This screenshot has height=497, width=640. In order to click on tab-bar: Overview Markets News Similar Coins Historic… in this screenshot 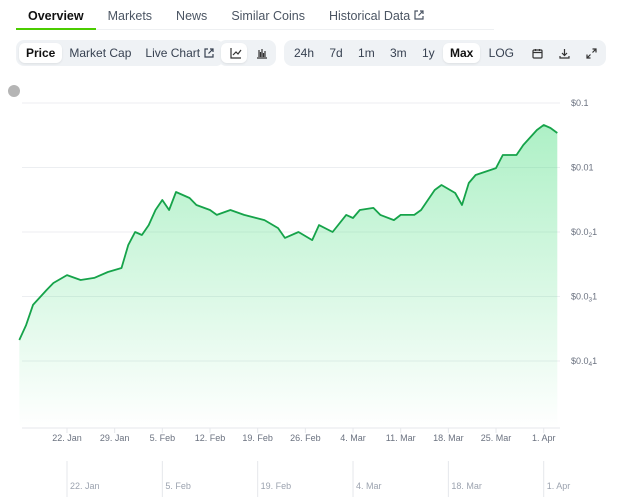, I will do `click(255, 15)`.